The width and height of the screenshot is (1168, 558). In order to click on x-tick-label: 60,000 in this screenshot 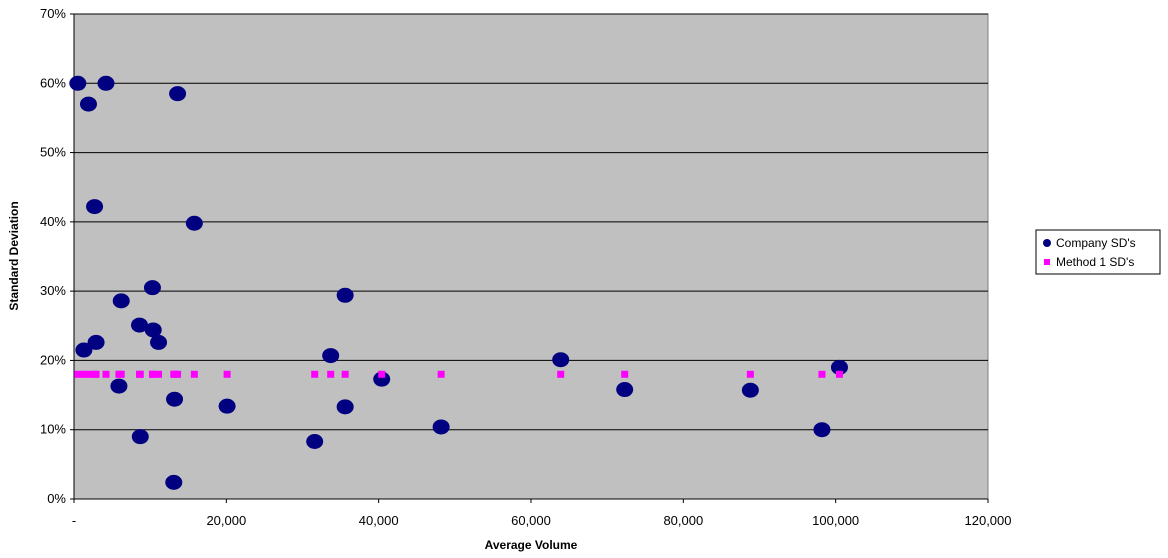, I will do `click(531, 520)`.